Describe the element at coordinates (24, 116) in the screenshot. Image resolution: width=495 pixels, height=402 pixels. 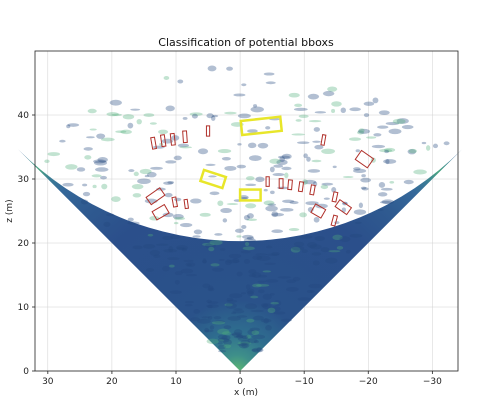
I see `y-tick-label: 40` at that location.